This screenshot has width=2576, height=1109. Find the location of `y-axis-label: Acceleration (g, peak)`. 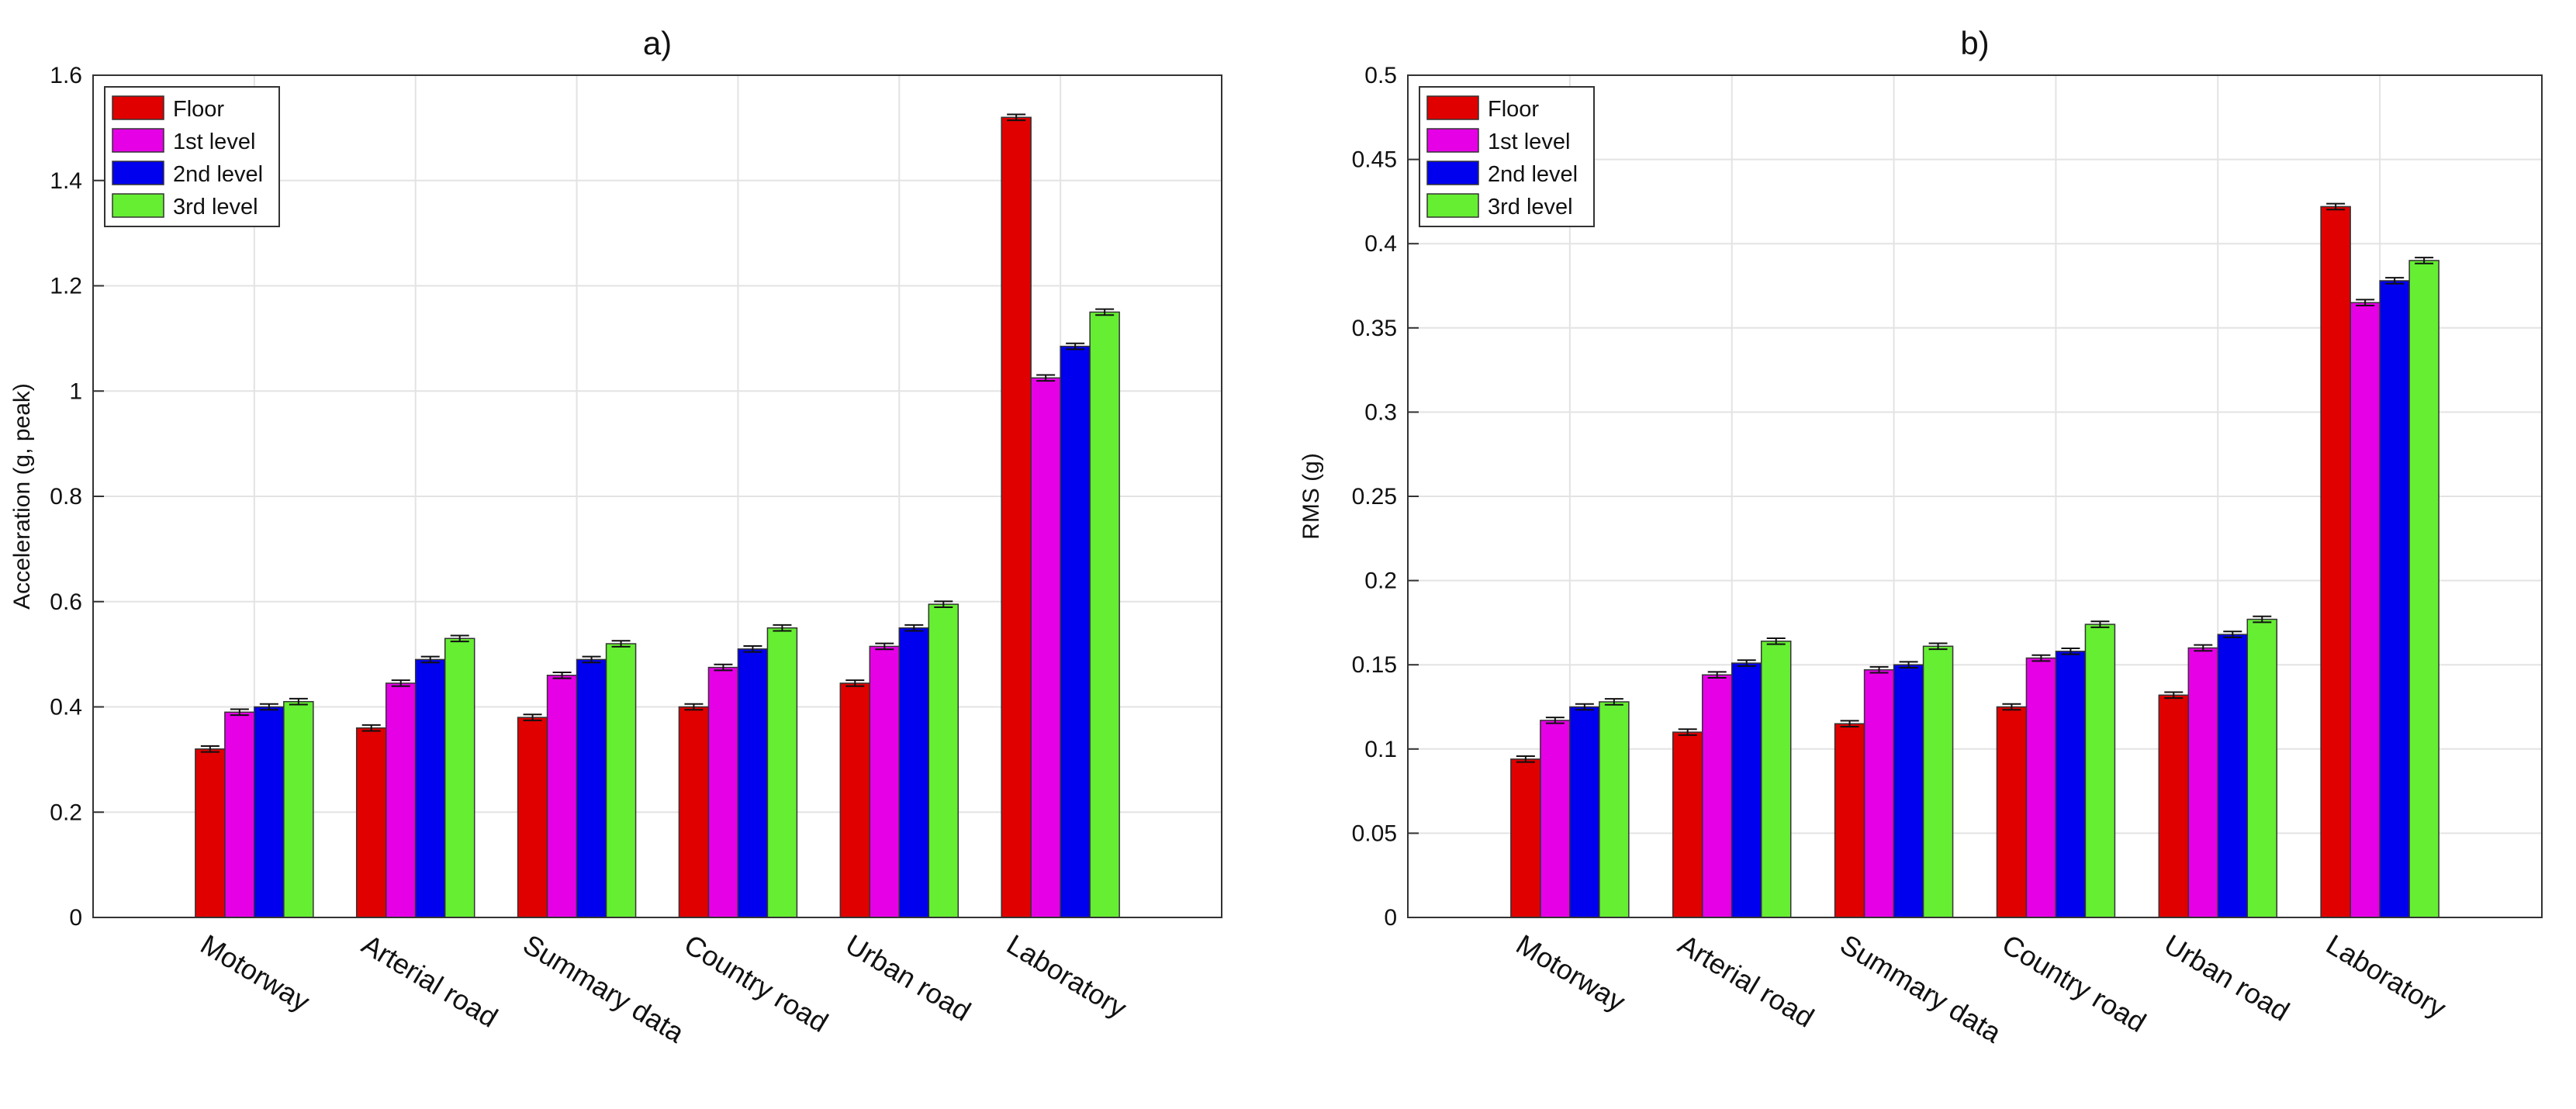

y-axis-label: Acceleration (g, peak) is located at coordinates (22, 496).